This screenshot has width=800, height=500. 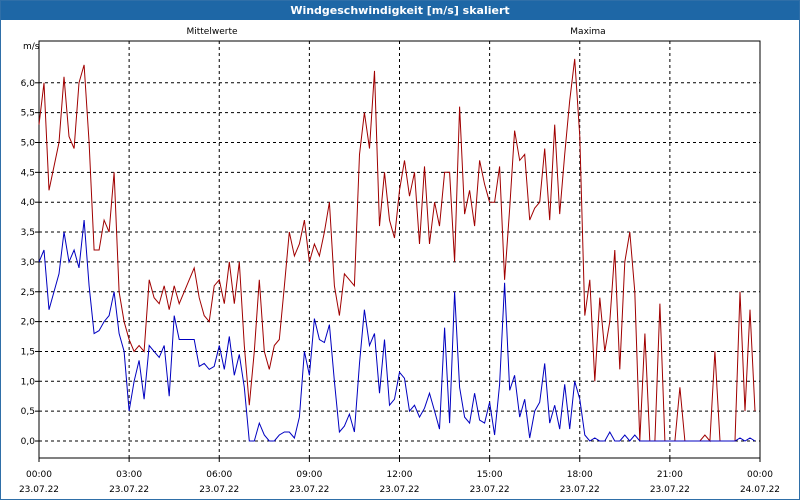 What do you see at coordinates (28, 263) in the screenshot?
I see `y-tick-label: 3,0` at bounding box center [28, 263].